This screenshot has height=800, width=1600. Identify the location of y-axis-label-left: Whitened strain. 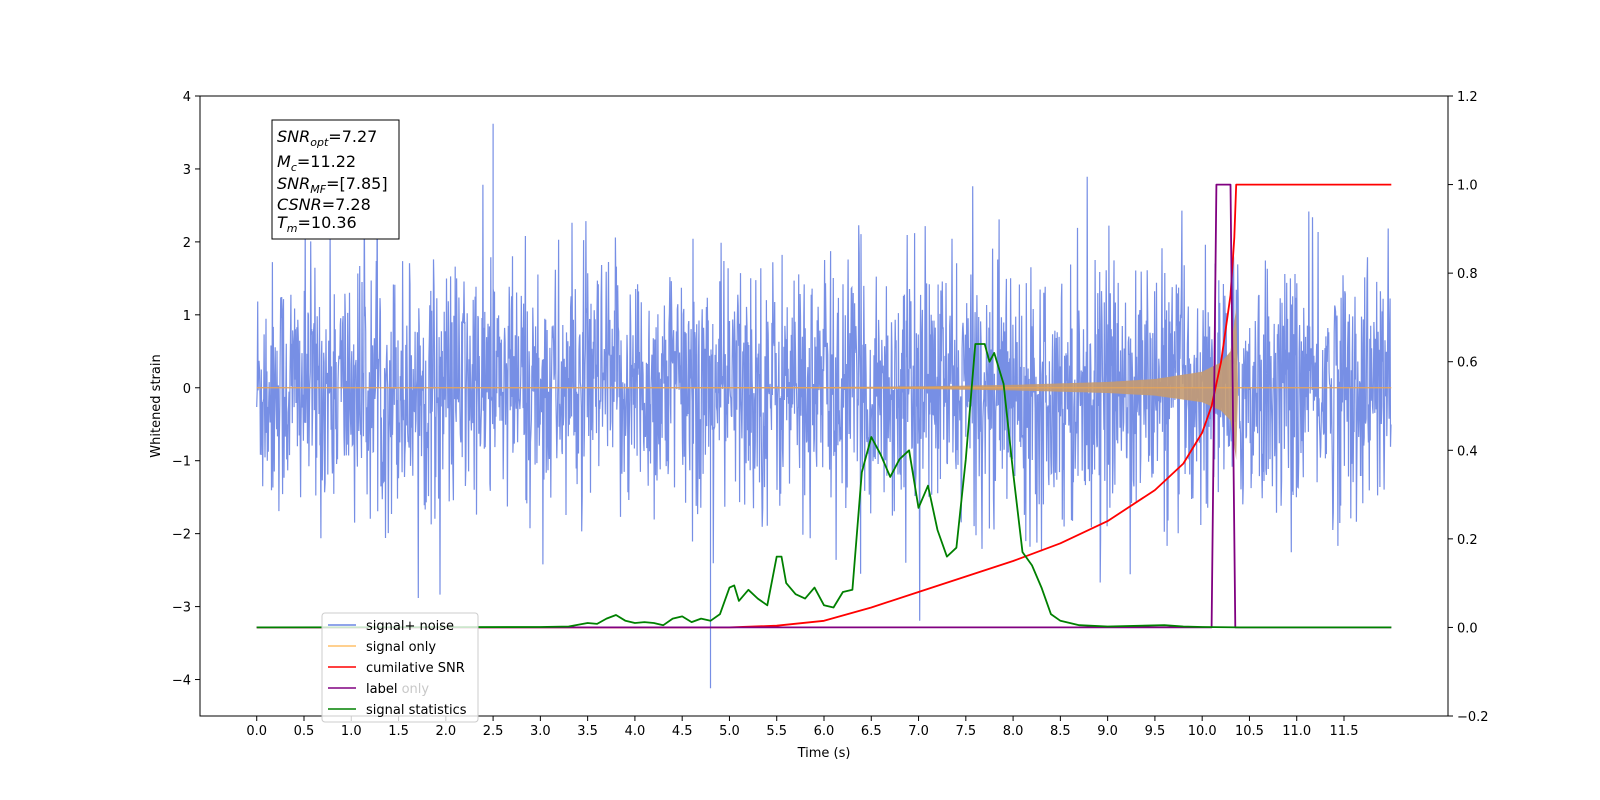
(156, 405).